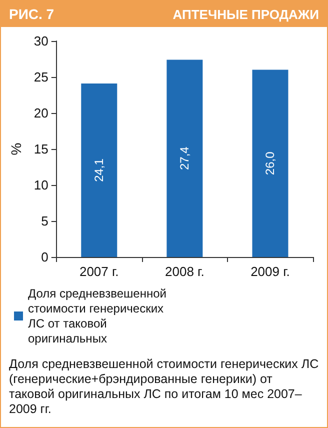 This screenshot has width=328, height=428. I want to click on y-tick-label: 10, so click(41, 185).